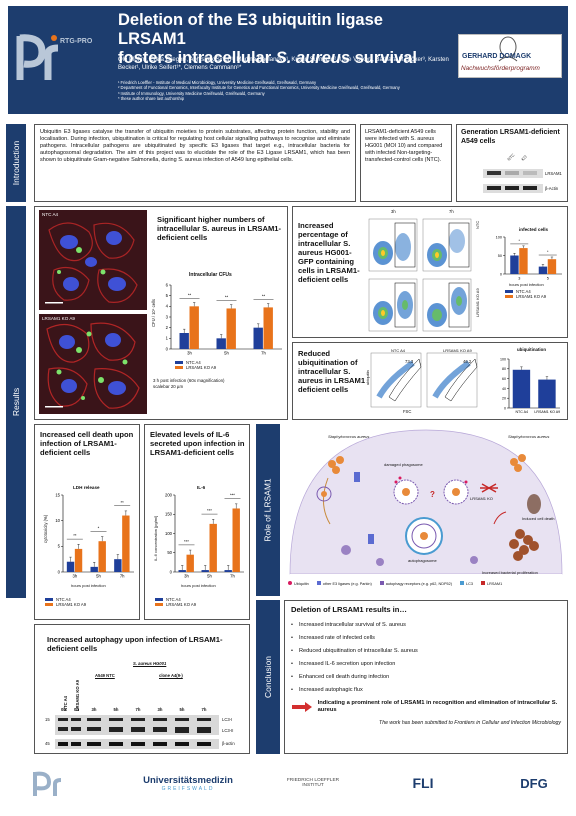  What do you see at coordinates (398, 350) in the screenshot?
I see `ubiq-gate1-label: NTC A4` at bounding box center [398, 350].